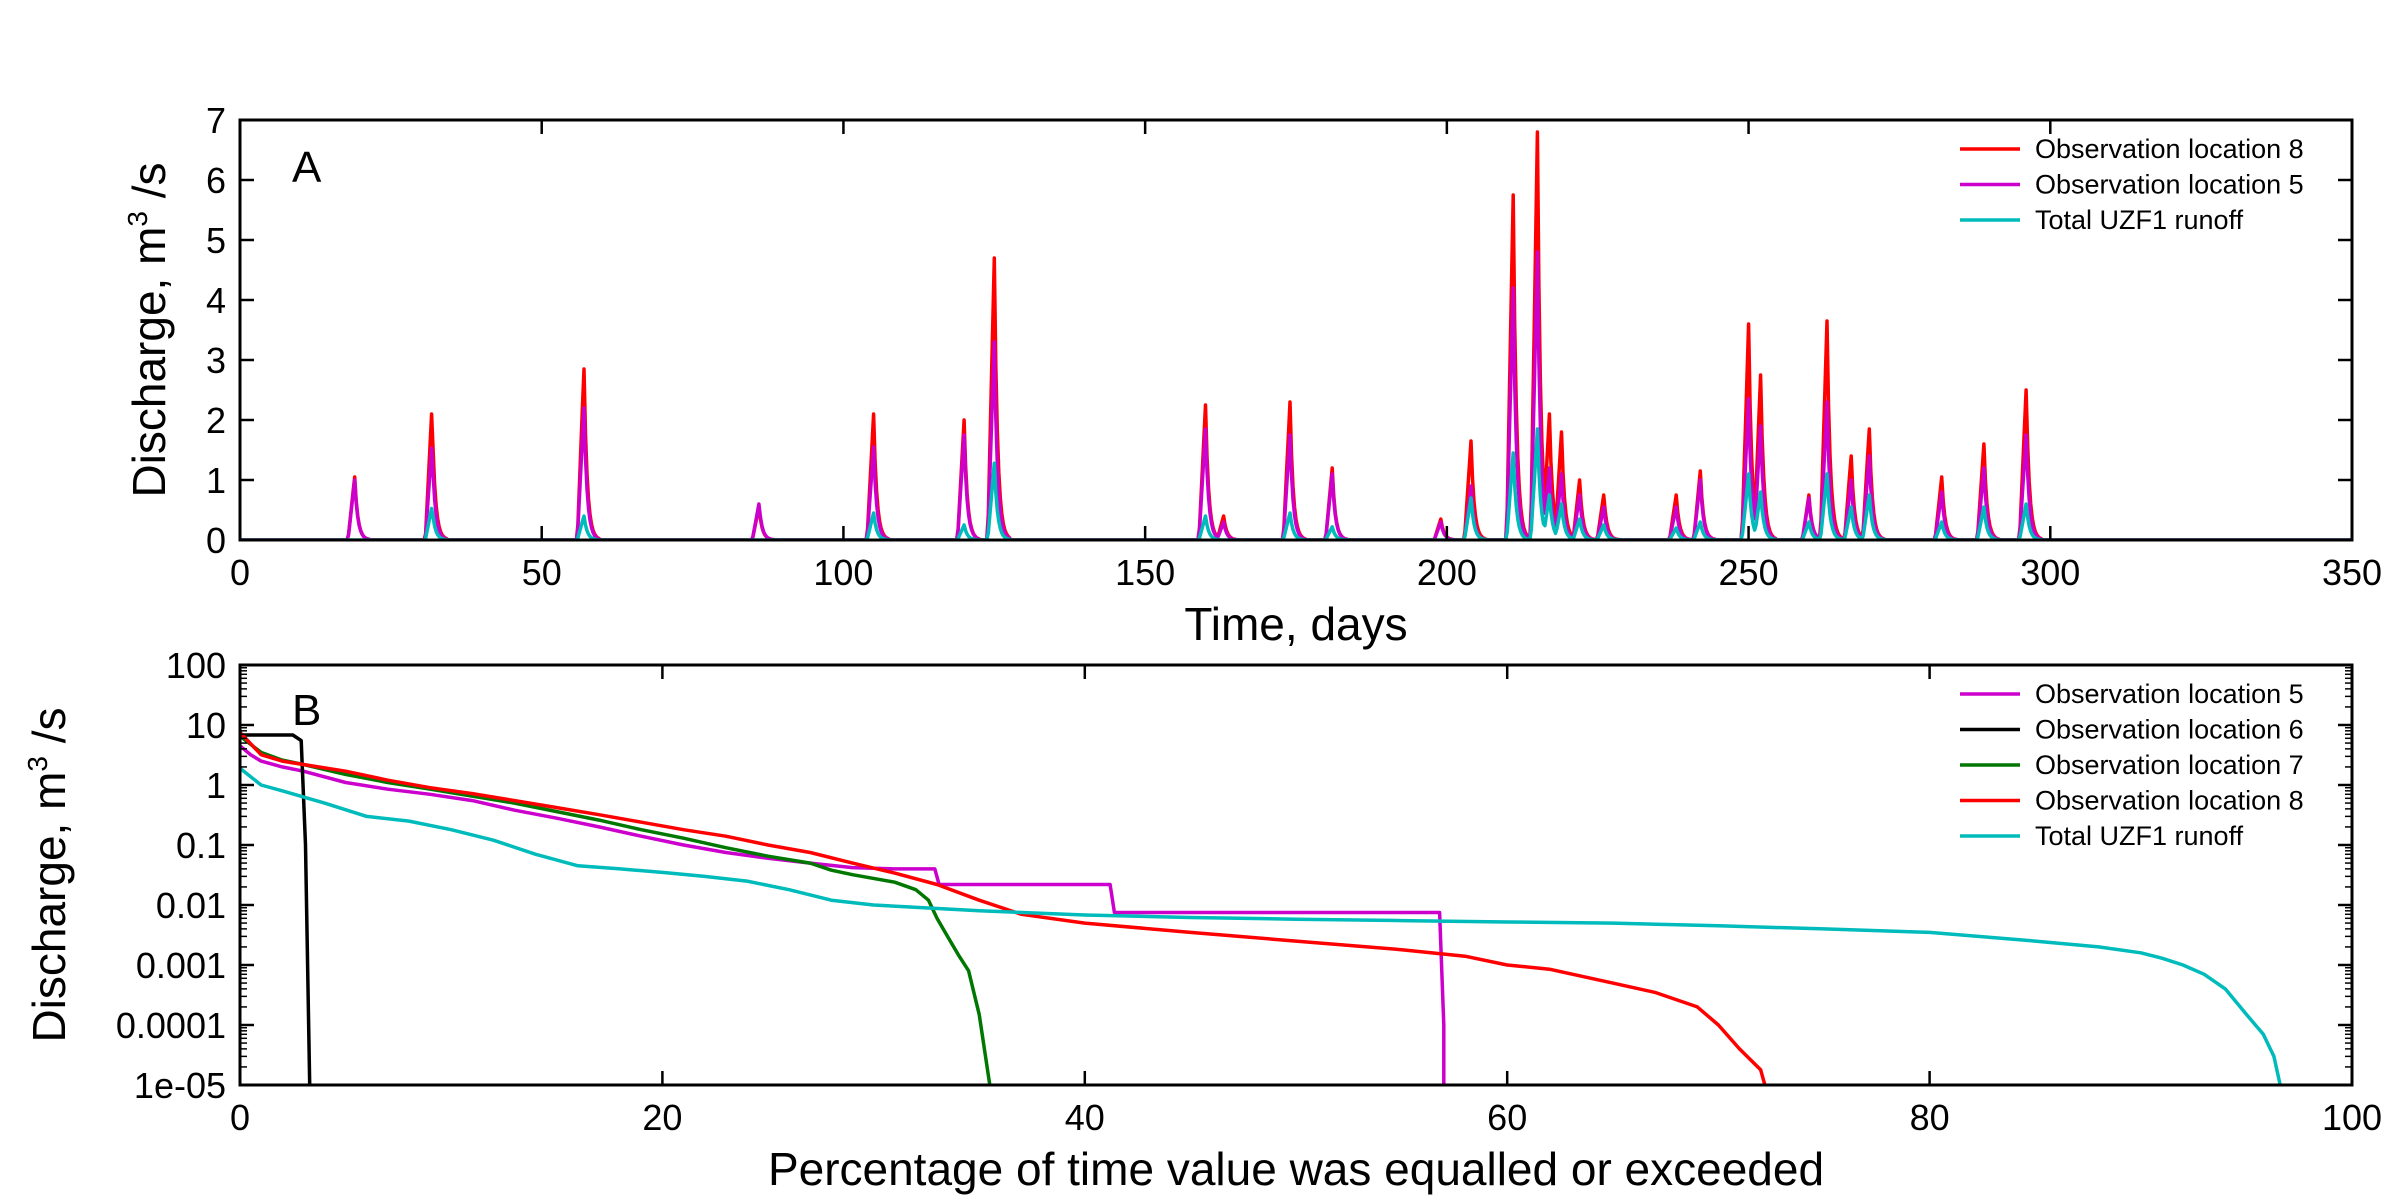 This screenshot has width=2400, height=1200. I want to click on panel-b-label: B, so click(306, 710).